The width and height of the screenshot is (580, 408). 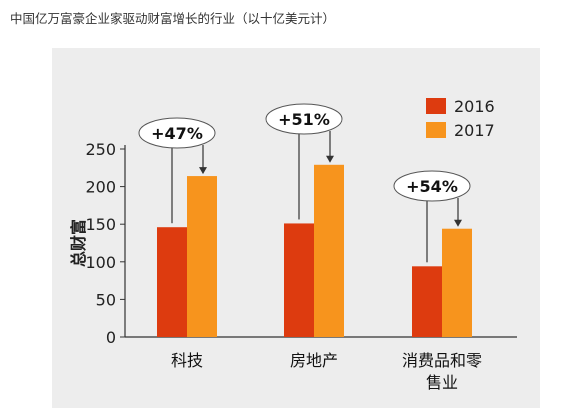 What do you see at coordinates (442, 360) in the screenshot?
I see `x-category-label: 消费品和零` at bounding box center [442, 360].